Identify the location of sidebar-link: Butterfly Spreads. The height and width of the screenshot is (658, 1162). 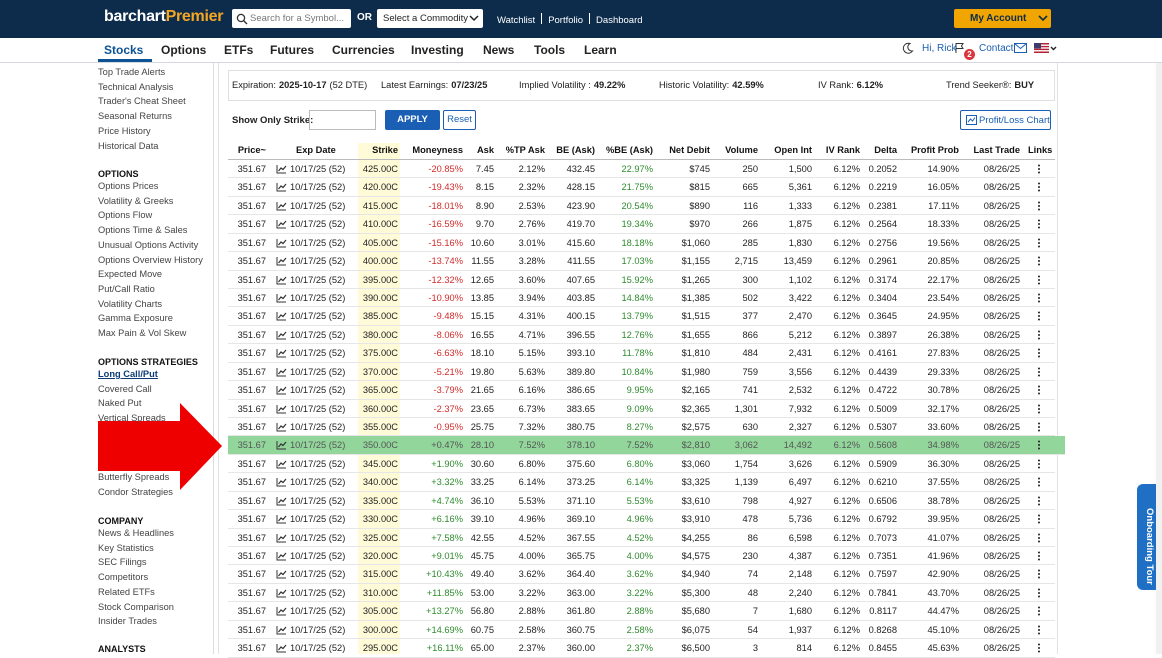
(134, 477).